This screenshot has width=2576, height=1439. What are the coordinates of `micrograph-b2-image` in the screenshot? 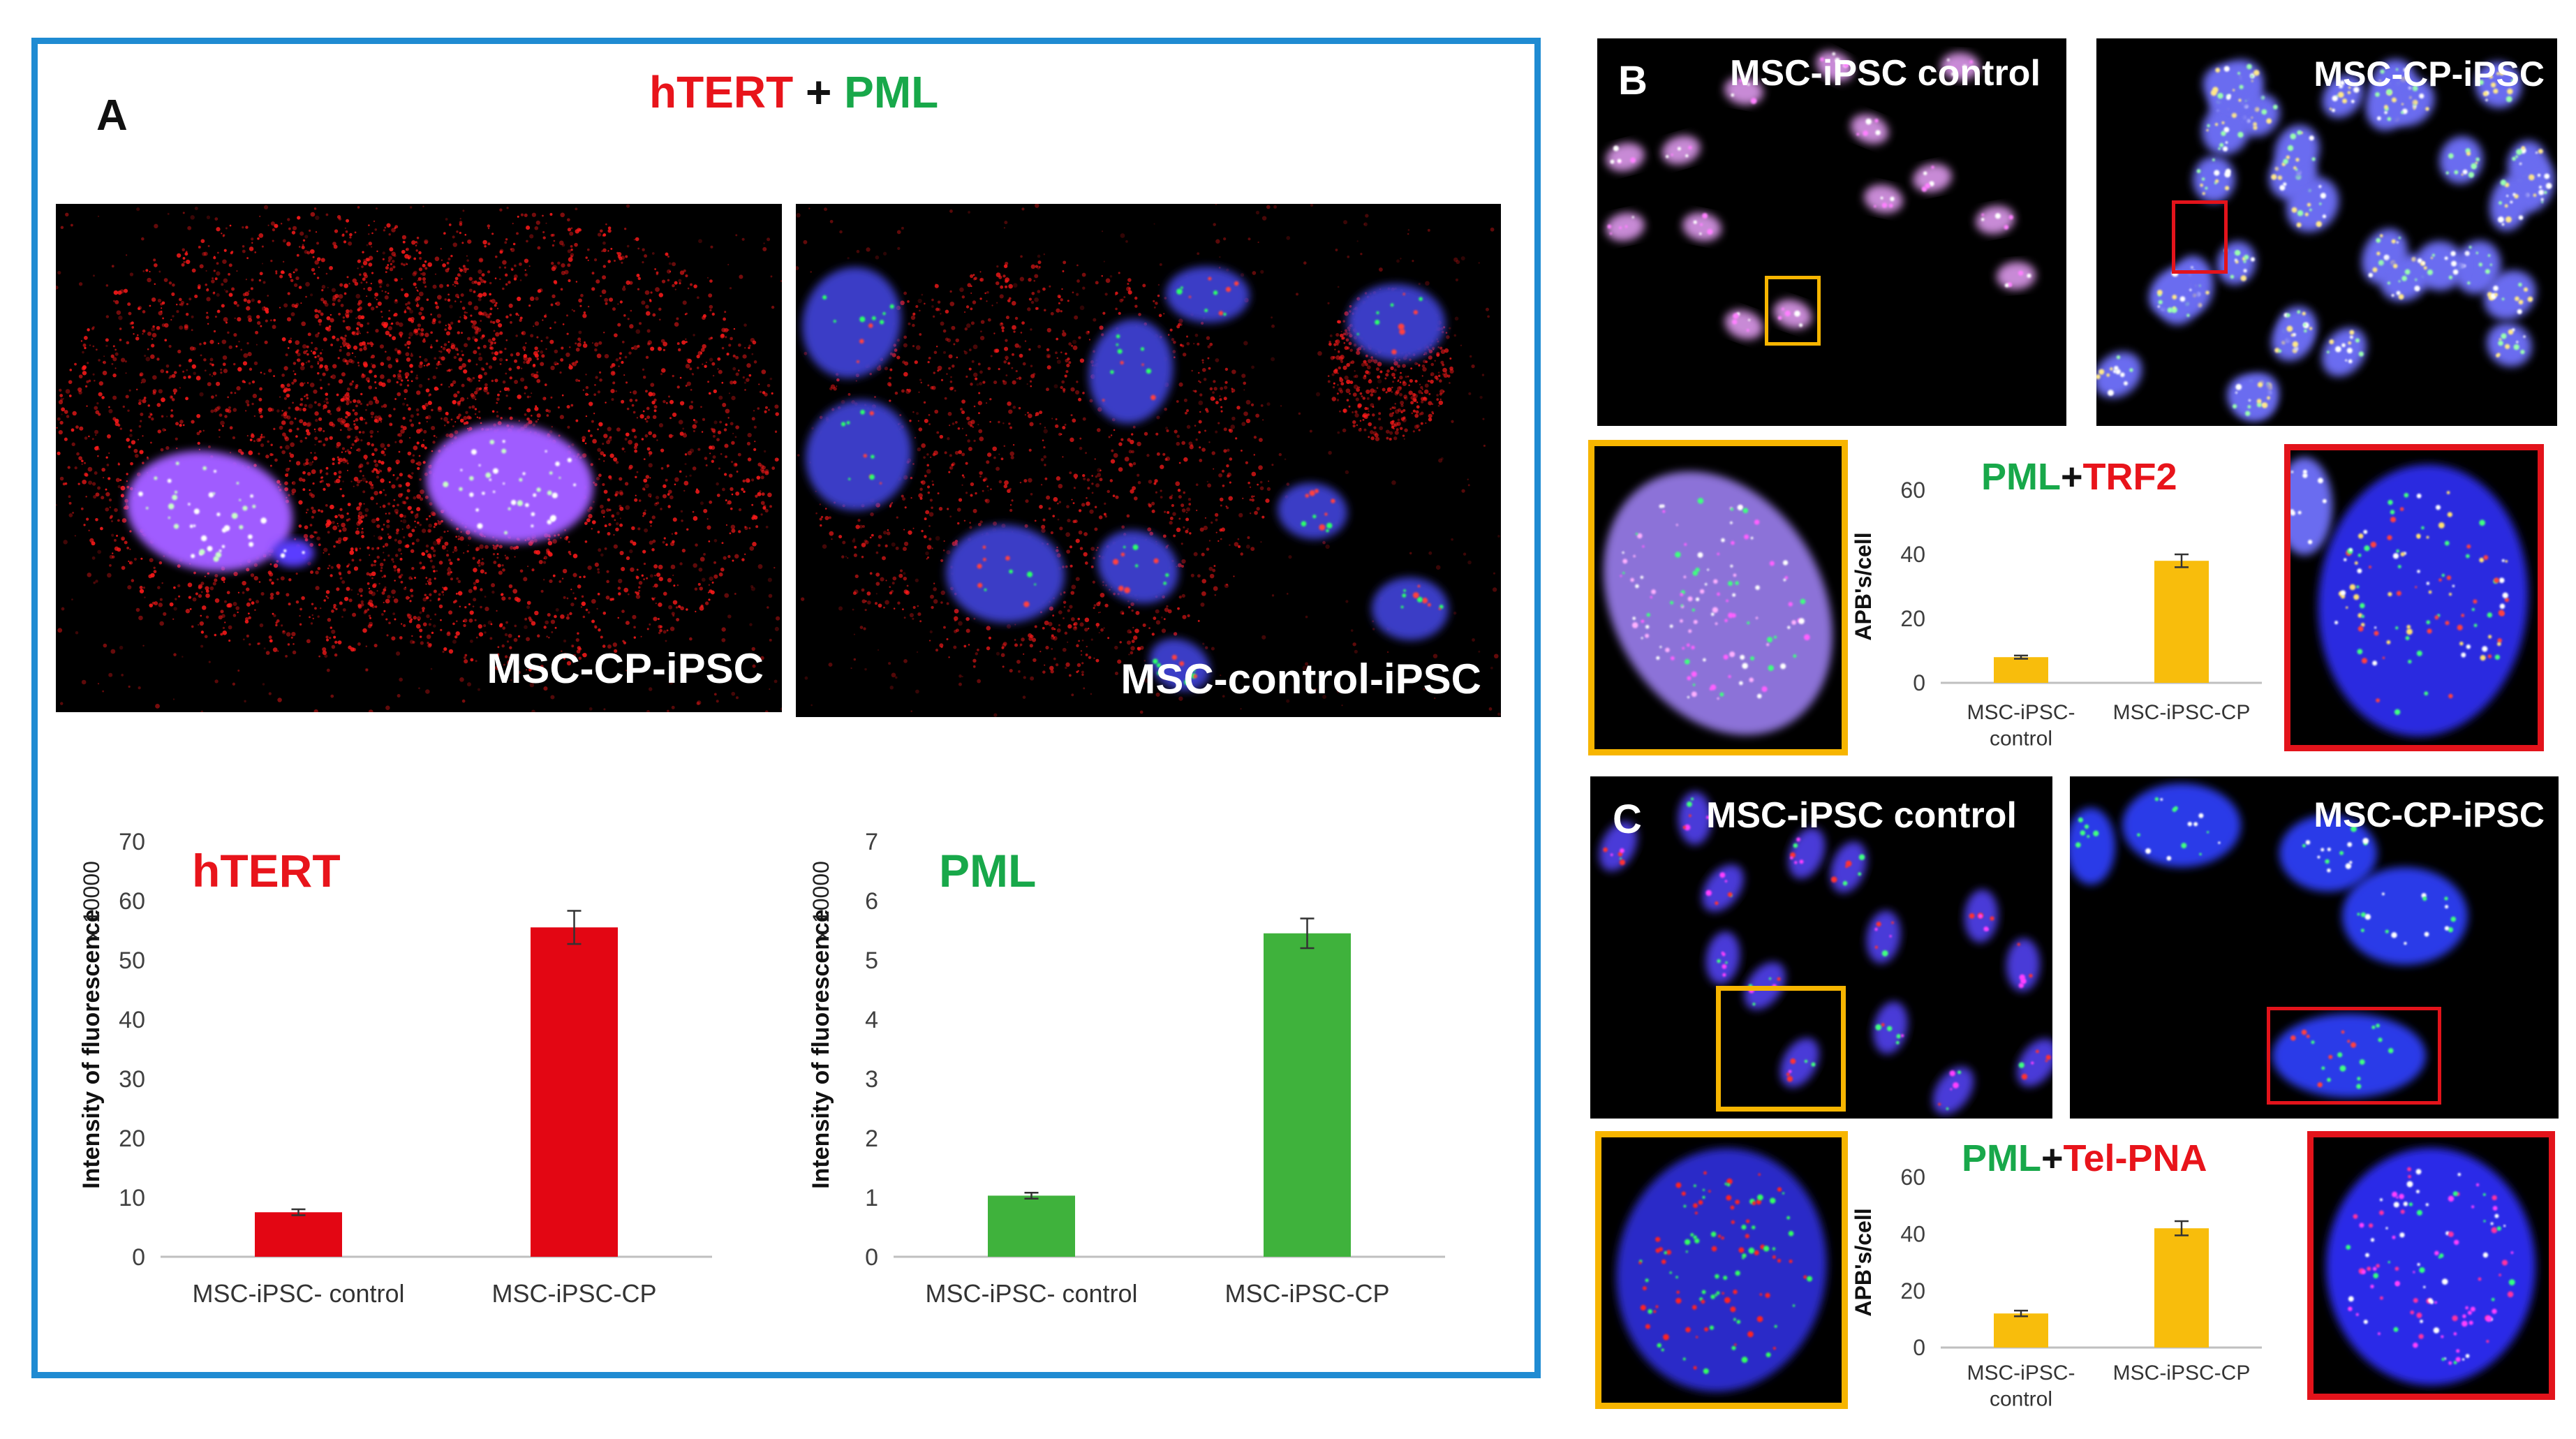 It's located at (2325, 240).